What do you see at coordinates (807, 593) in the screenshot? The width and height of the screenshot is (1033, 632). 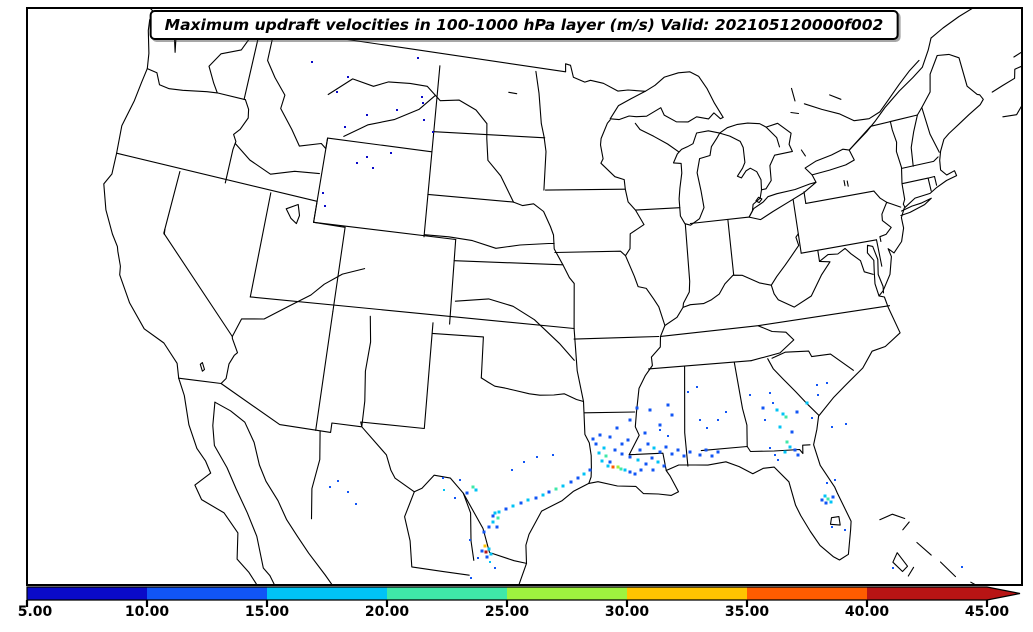 I see `colorbar-segment` at bounding box center [807, 593].